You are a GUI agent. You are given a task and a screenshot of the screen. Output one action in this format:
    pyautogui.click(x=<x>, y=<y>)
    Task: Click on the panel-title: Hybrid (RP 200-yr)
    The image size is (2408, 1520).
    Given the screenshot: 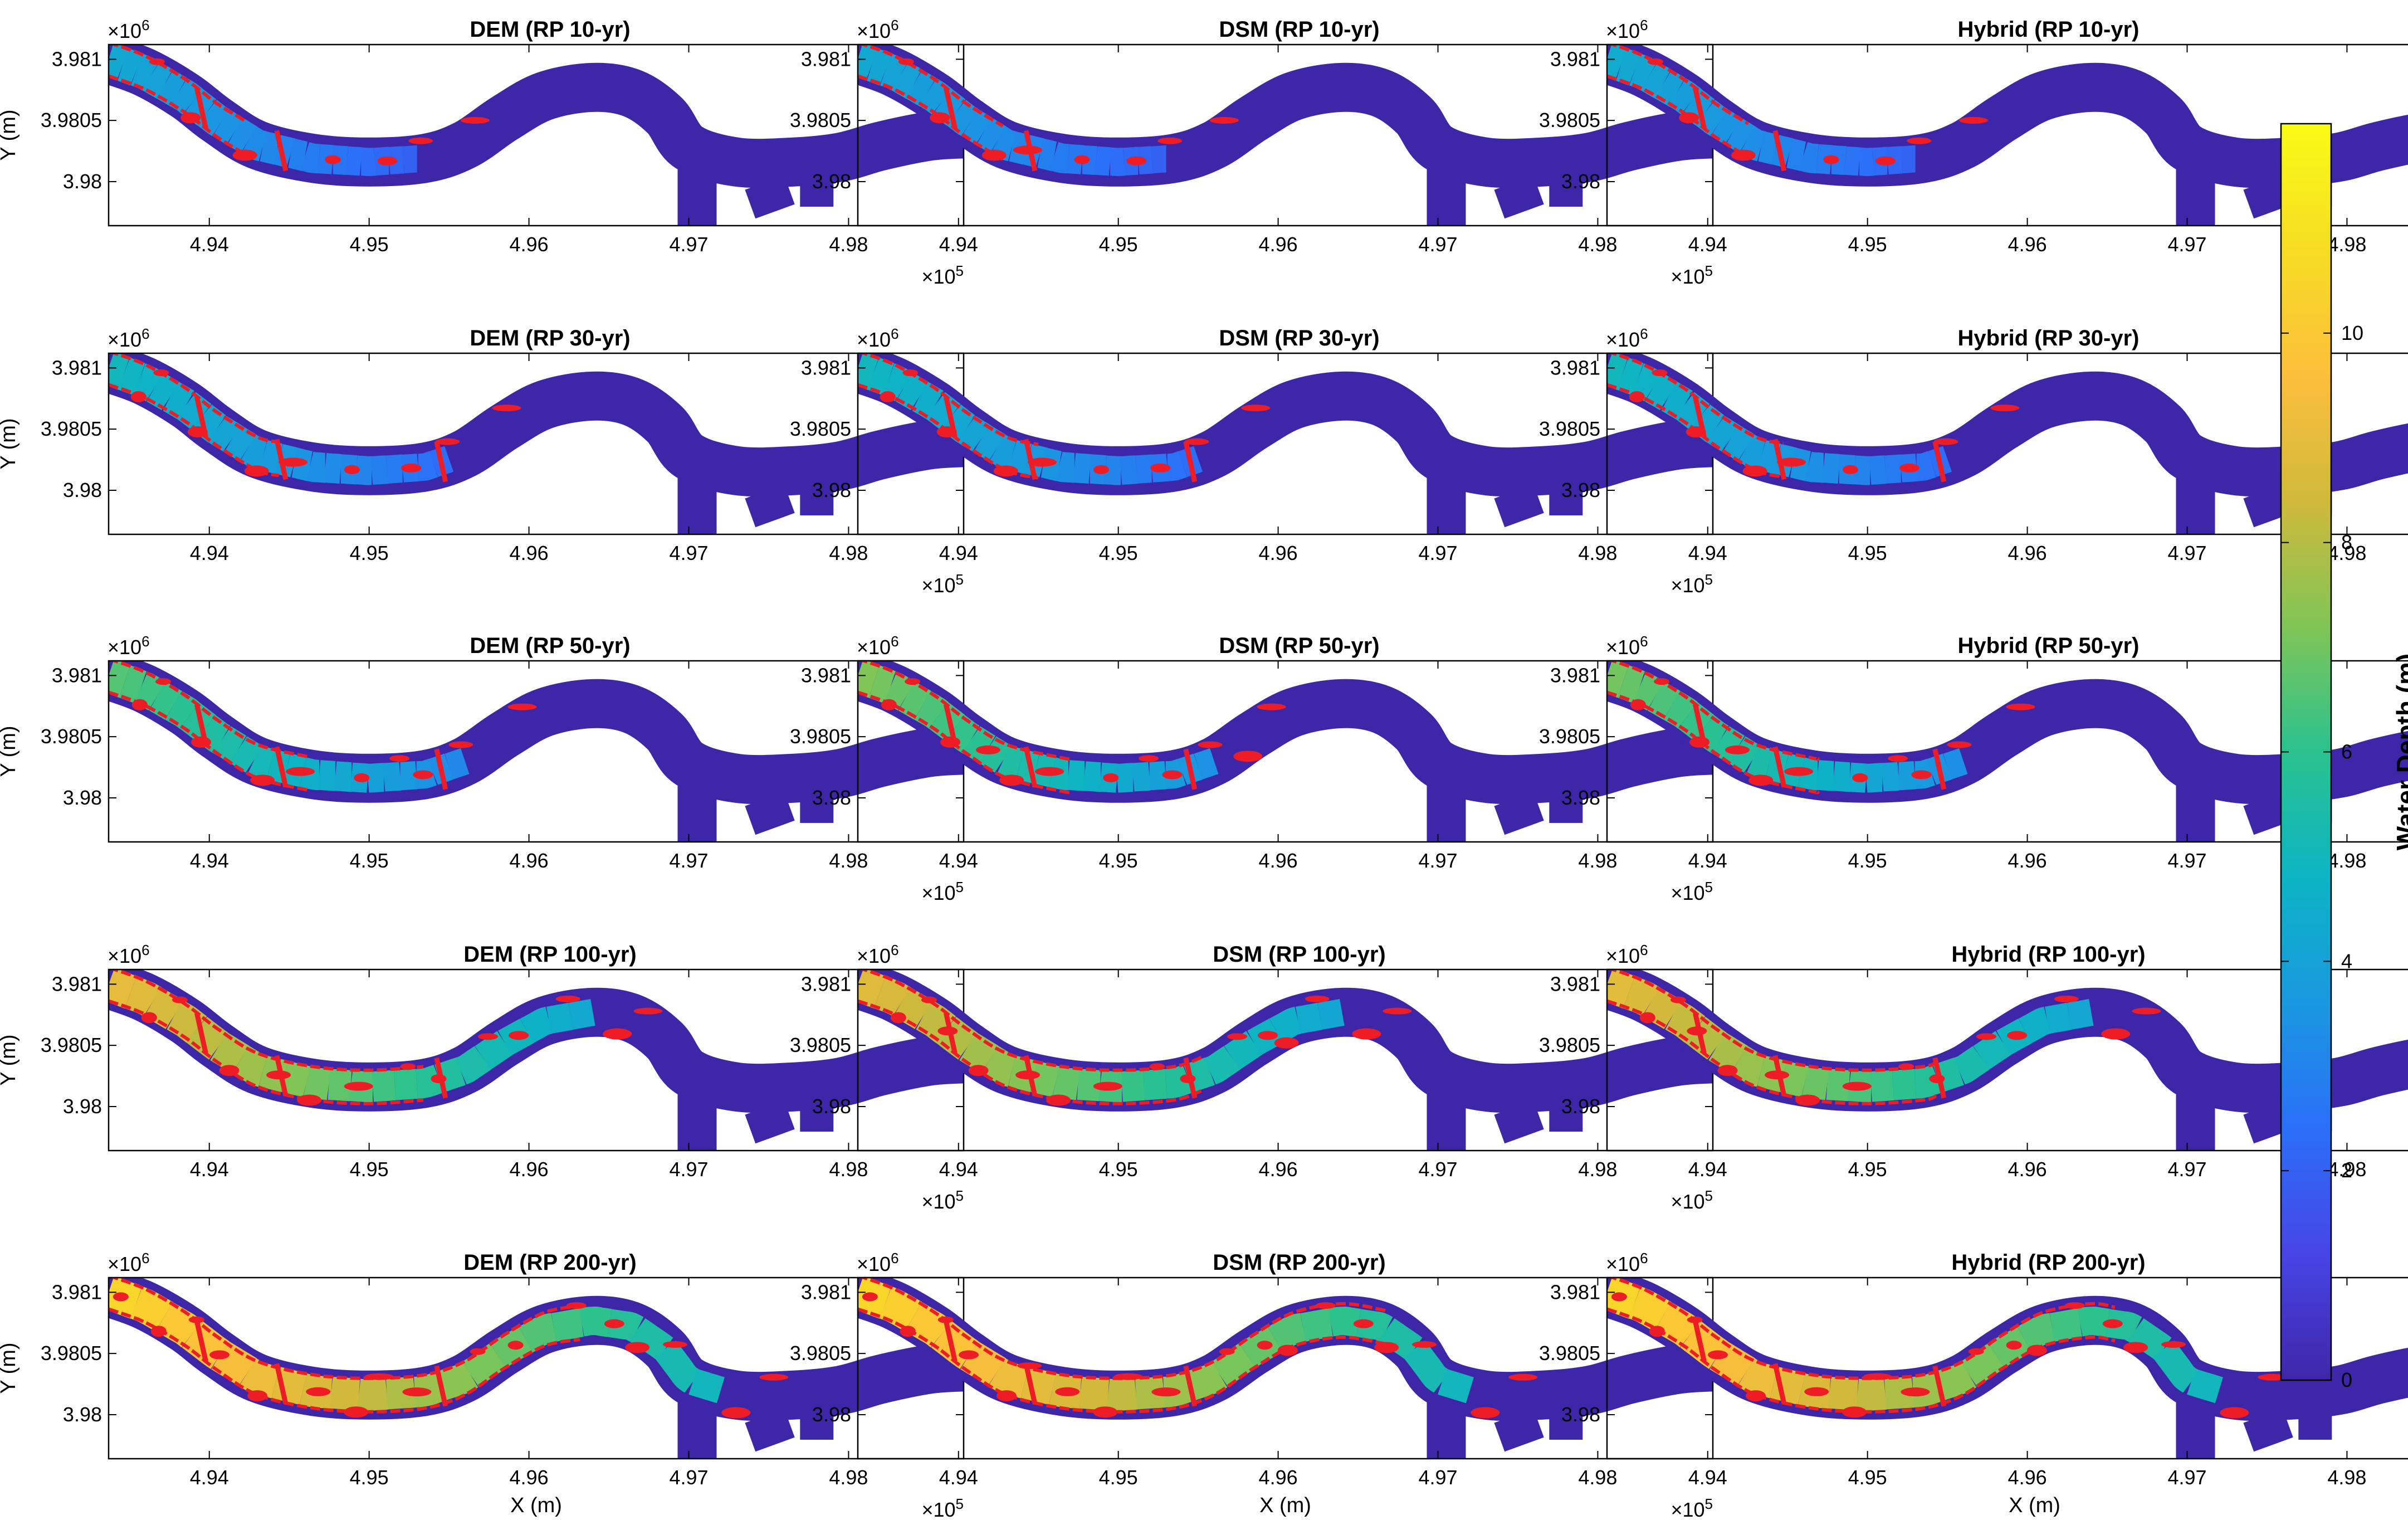 What is the action you would take?
    pyautogui.click(x=2048, y=1262)
    